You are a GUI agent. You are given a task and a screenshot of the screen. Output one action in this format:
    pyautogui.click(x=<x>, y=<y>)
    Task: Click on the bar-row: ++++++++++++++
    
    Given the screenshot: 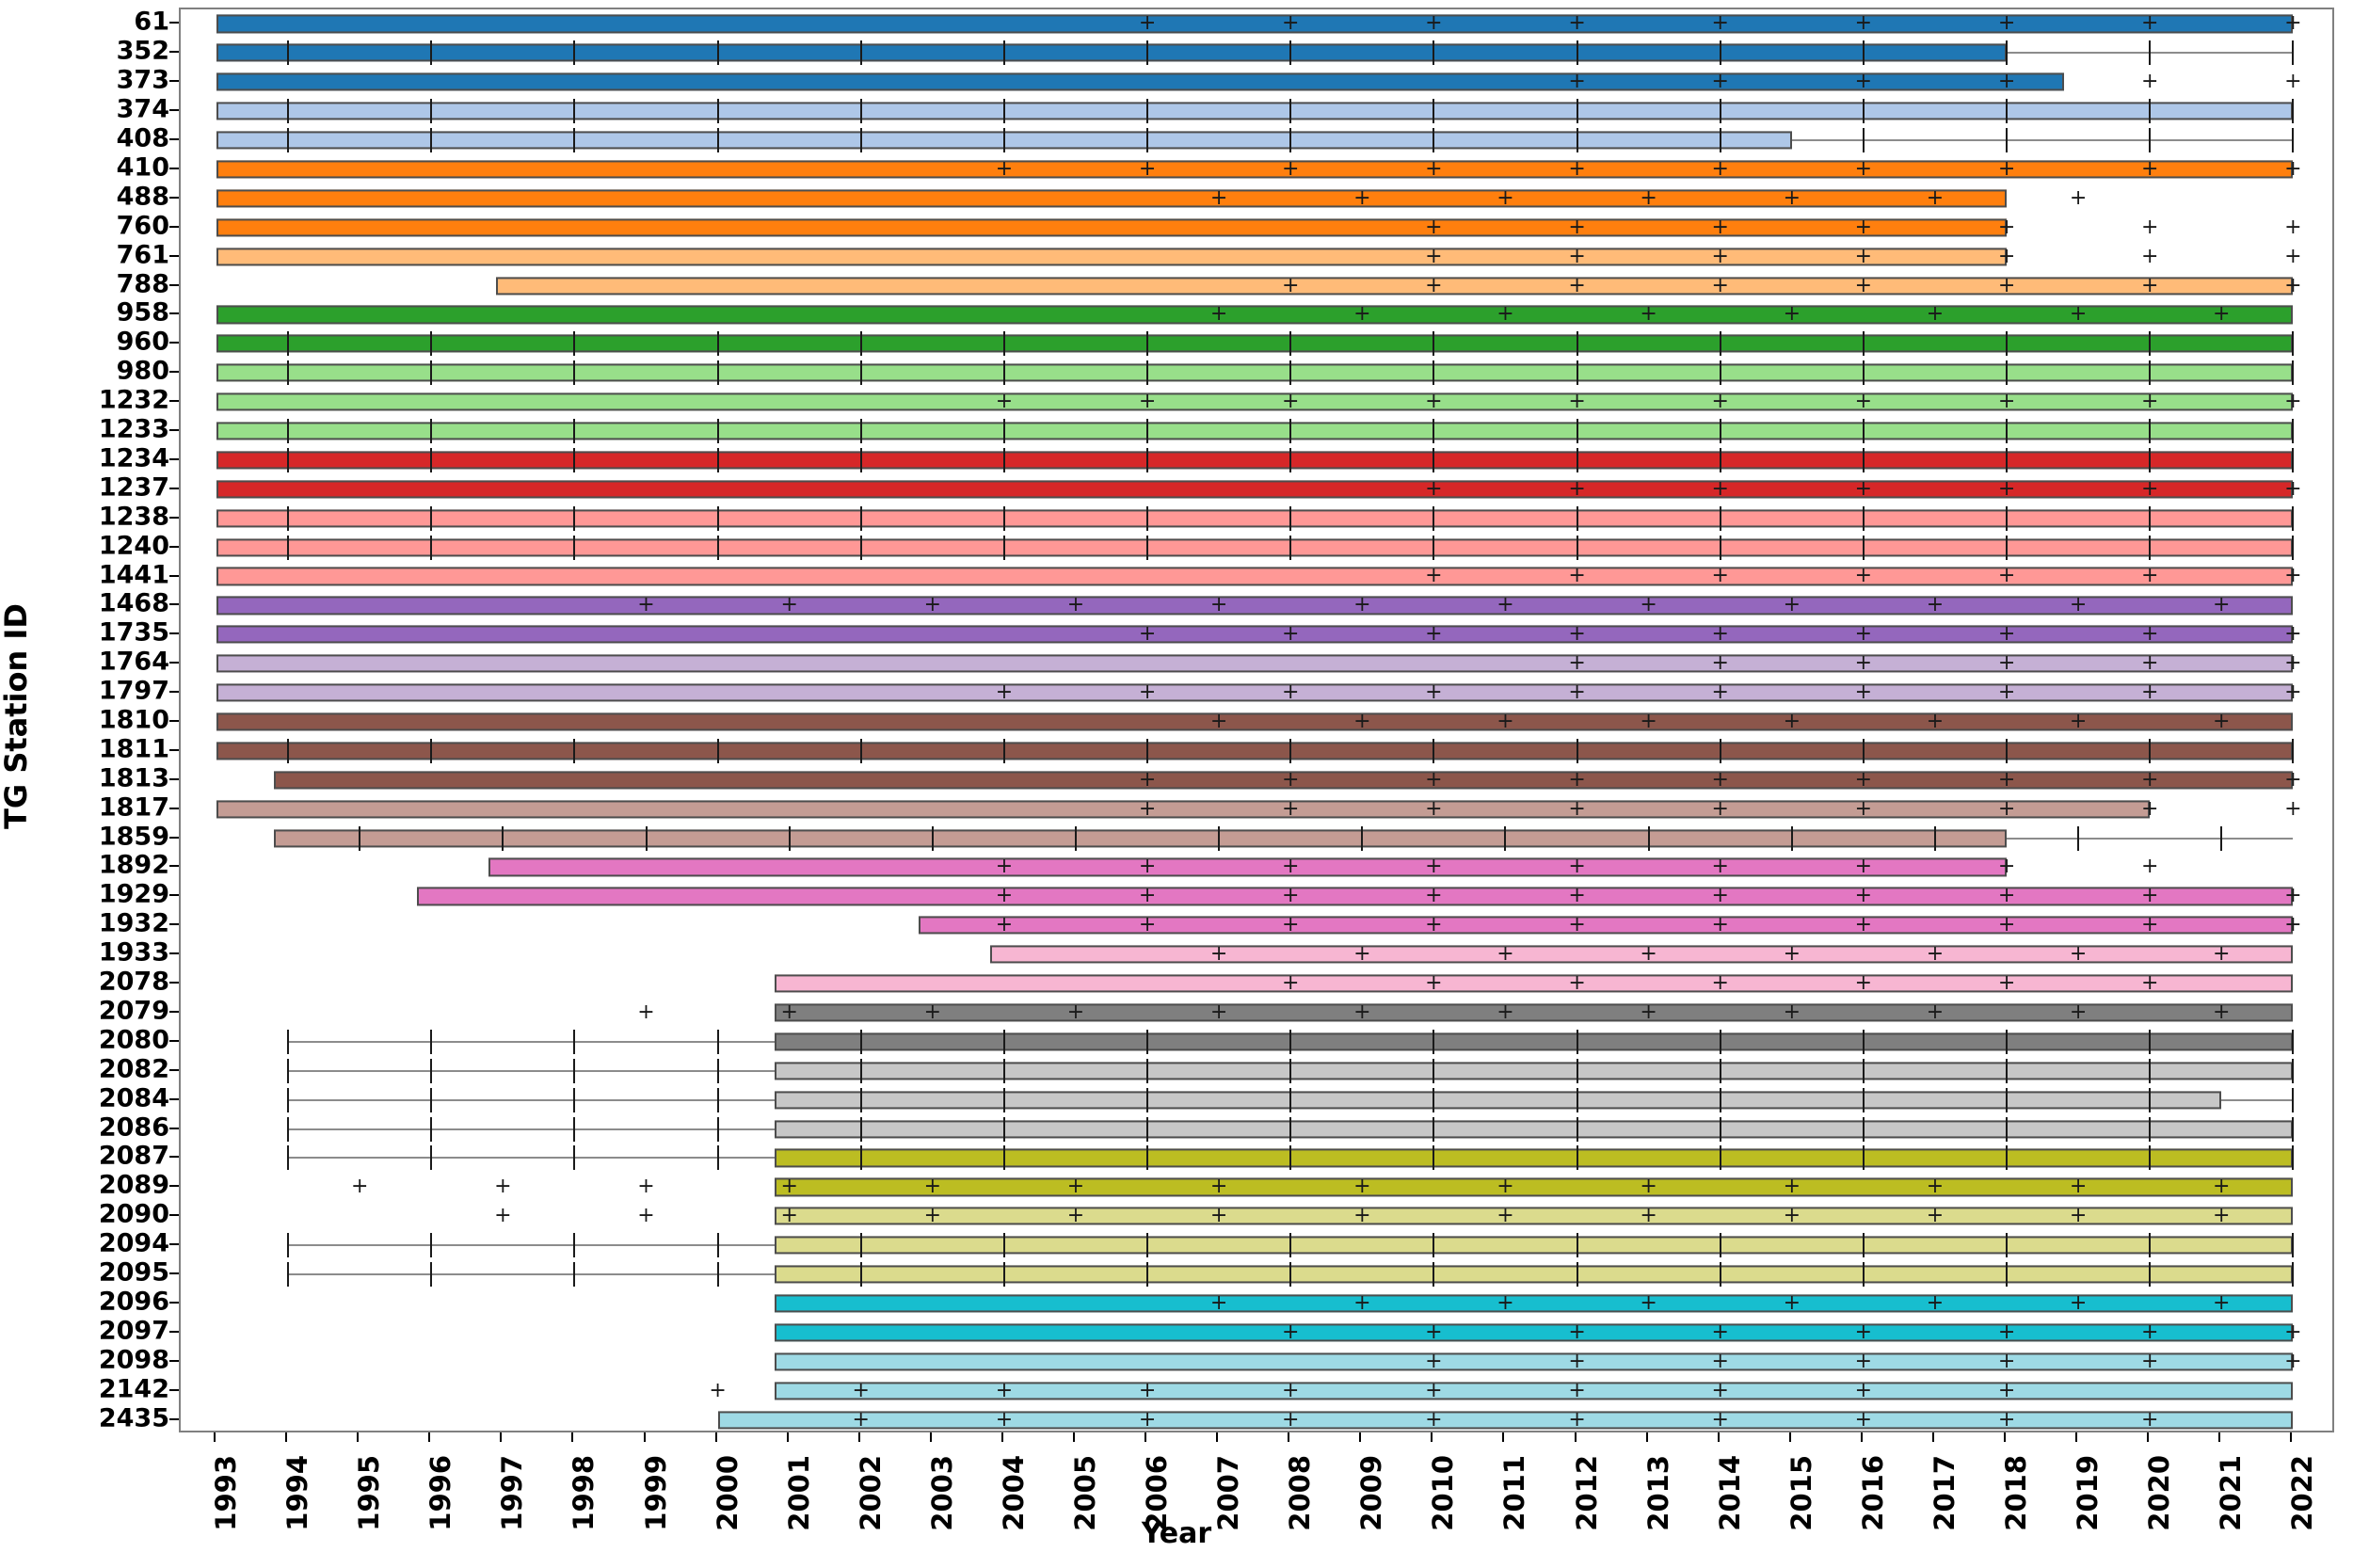 What is the action you would take?
    pyautogui.click(x=1256, y=1187)
    